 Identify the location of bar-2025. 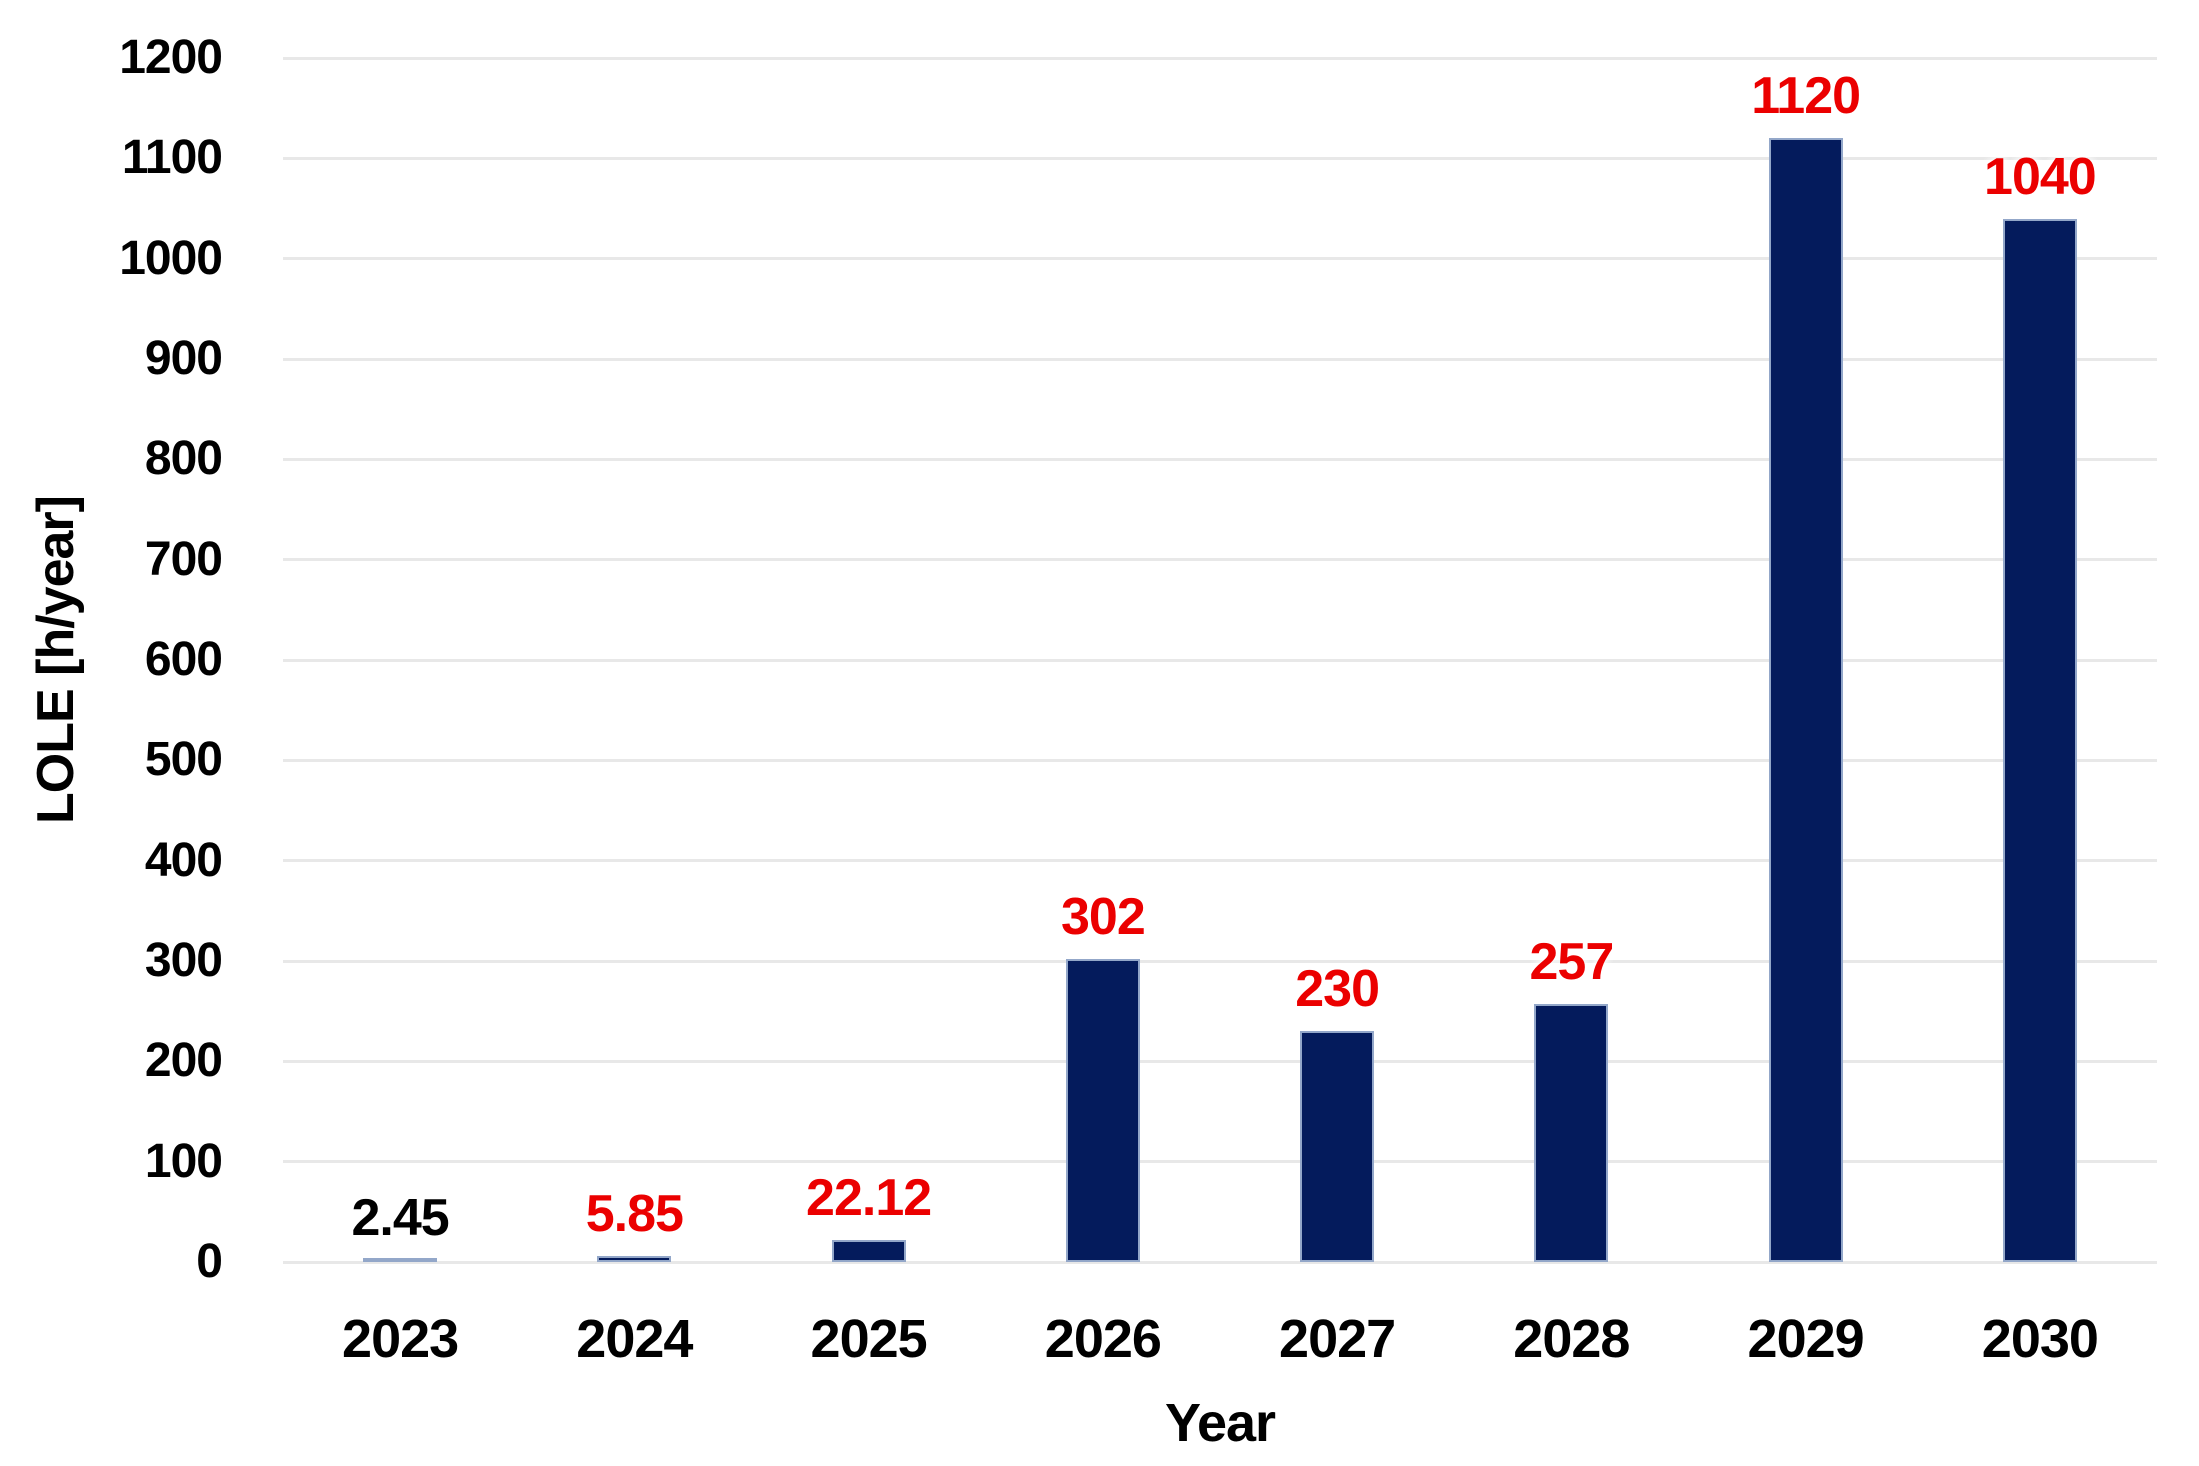
(868, 1250).